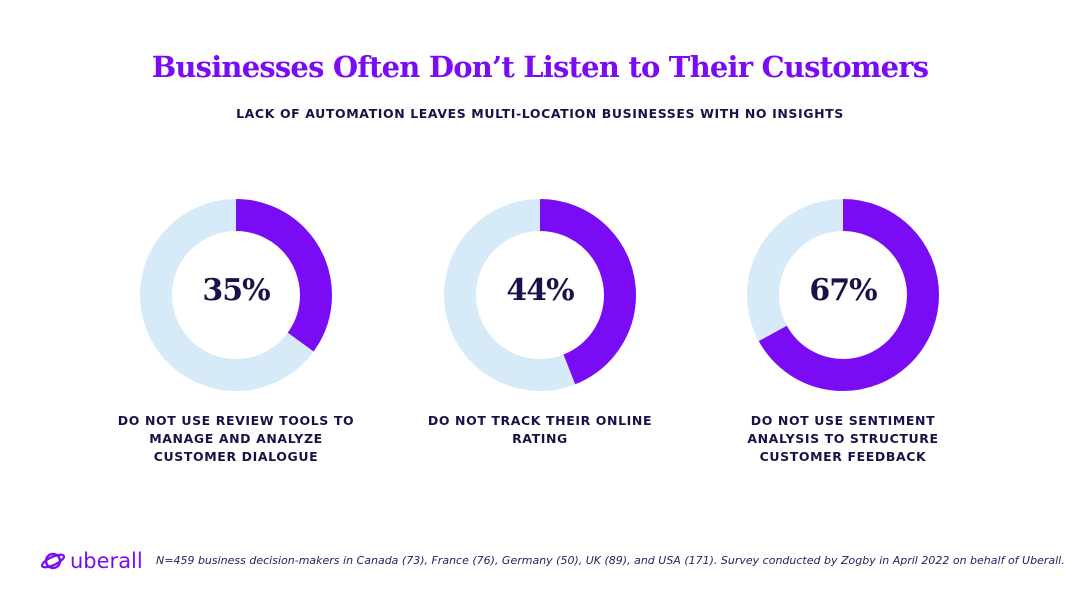 The width and height of the screenshot is (1080, 608). What do you see at coordinates (843, 290) in the screenshot?
I see `donut-value-label: 67%` at bounding box center [843, 290].